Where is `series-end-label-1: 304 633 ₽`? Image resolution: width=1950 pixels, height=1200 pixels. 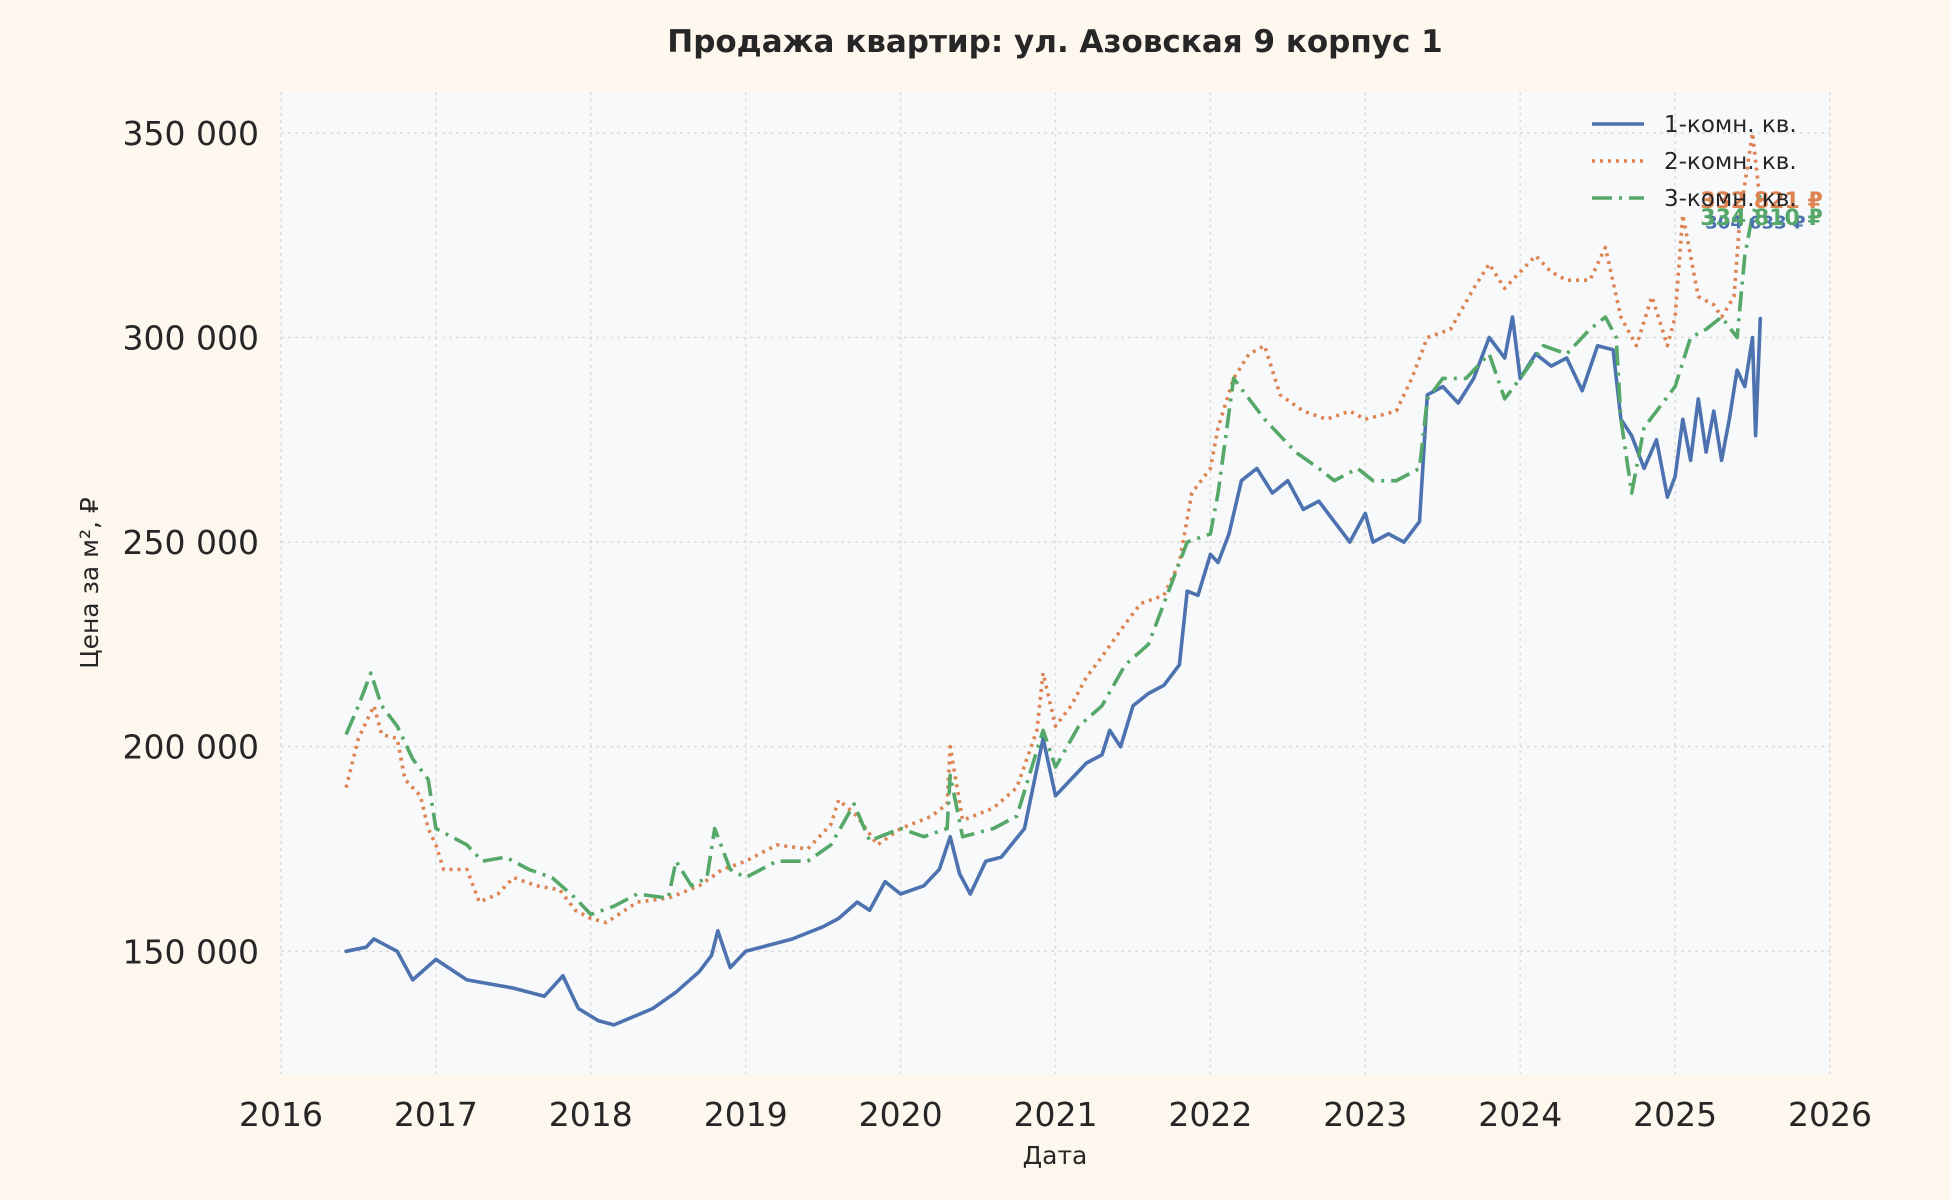
series-end-label-1: 304 633 ₽ is located at coordinates (1755, 223).